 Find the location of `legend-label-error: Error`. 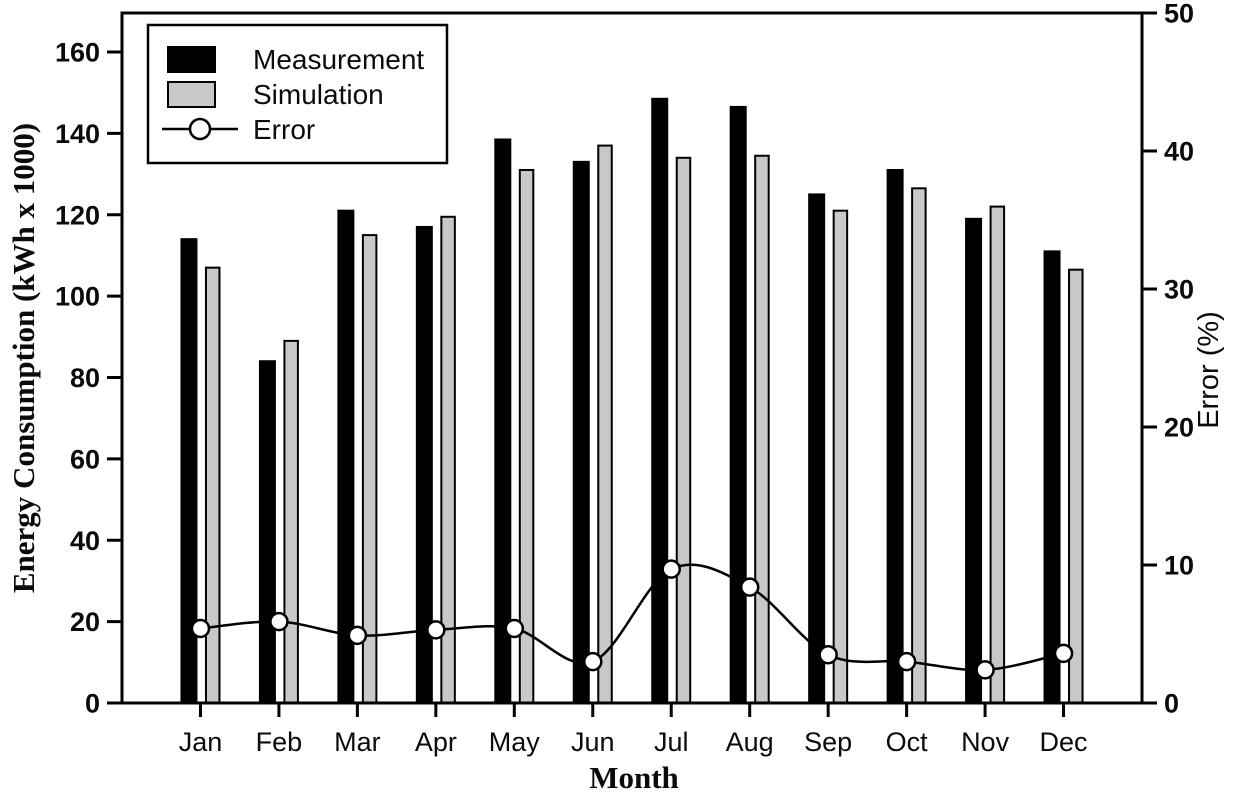

legend-label-error: Error is located at coordinates (284, 129).